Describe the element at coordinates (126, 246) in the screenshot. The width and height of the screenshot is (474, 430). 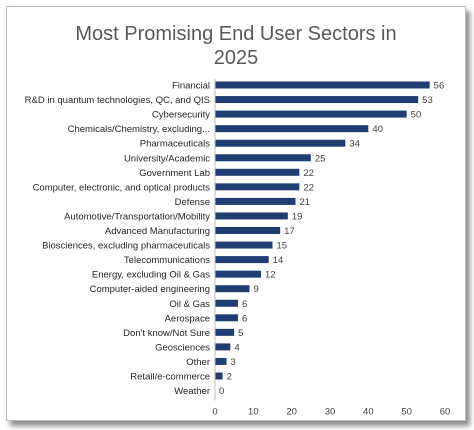
I see `category-label: Biosciences, excluding pharmaceuticals` at that location.